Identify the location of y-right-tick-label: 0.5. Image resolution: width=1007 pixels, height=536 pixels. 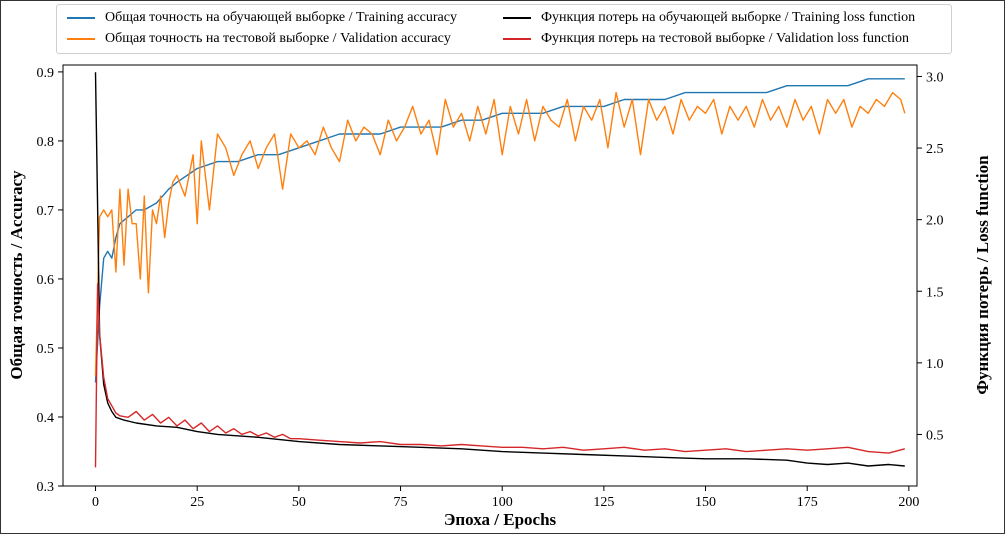
(935, 435).